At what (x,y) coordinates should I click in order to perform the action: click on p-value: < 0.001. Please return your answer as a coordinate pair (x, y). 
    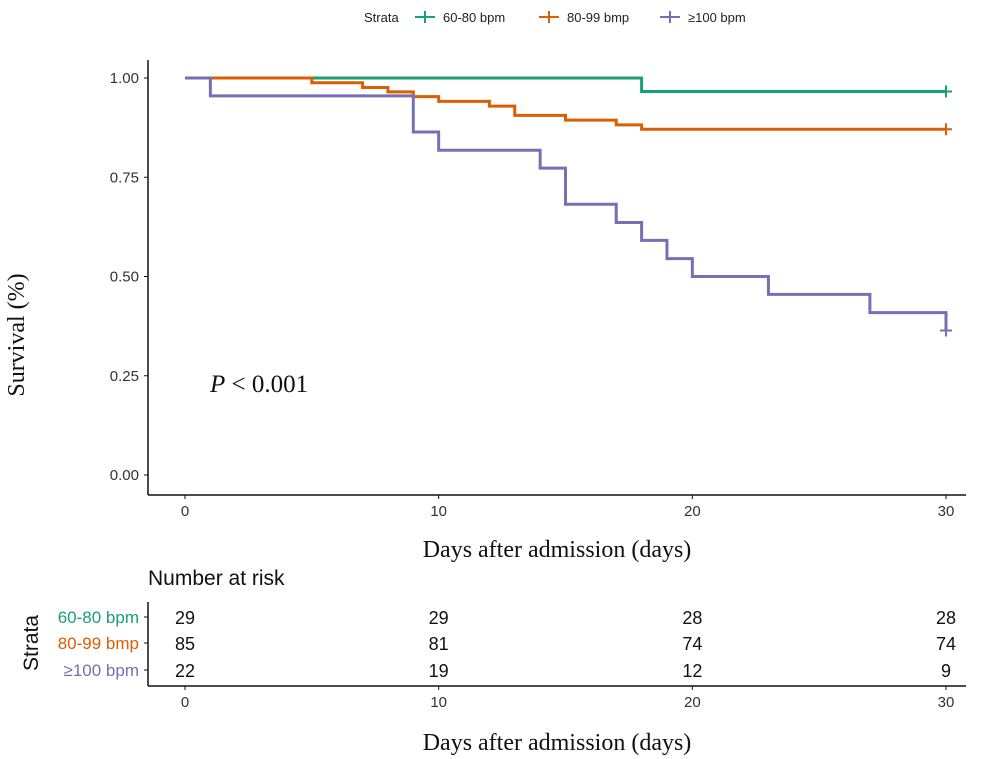
    Looking at the image, I should click on (266, 384).